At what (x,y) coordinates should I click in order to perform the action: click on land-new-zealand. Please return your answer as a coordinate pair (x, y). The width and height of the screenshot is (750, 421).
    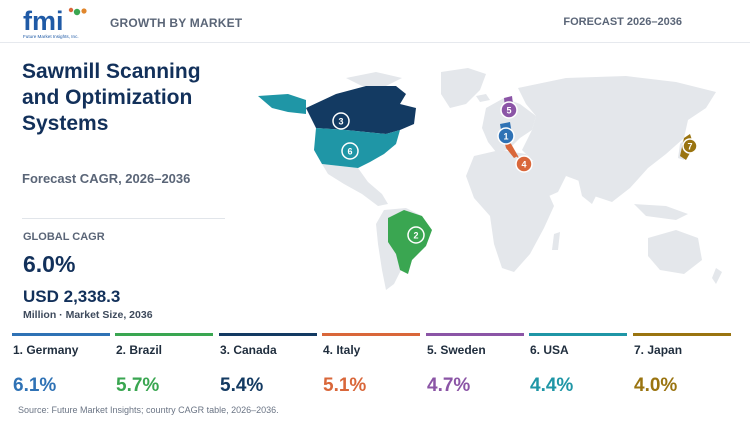
    Looking at the image, I should click on (717, 276).